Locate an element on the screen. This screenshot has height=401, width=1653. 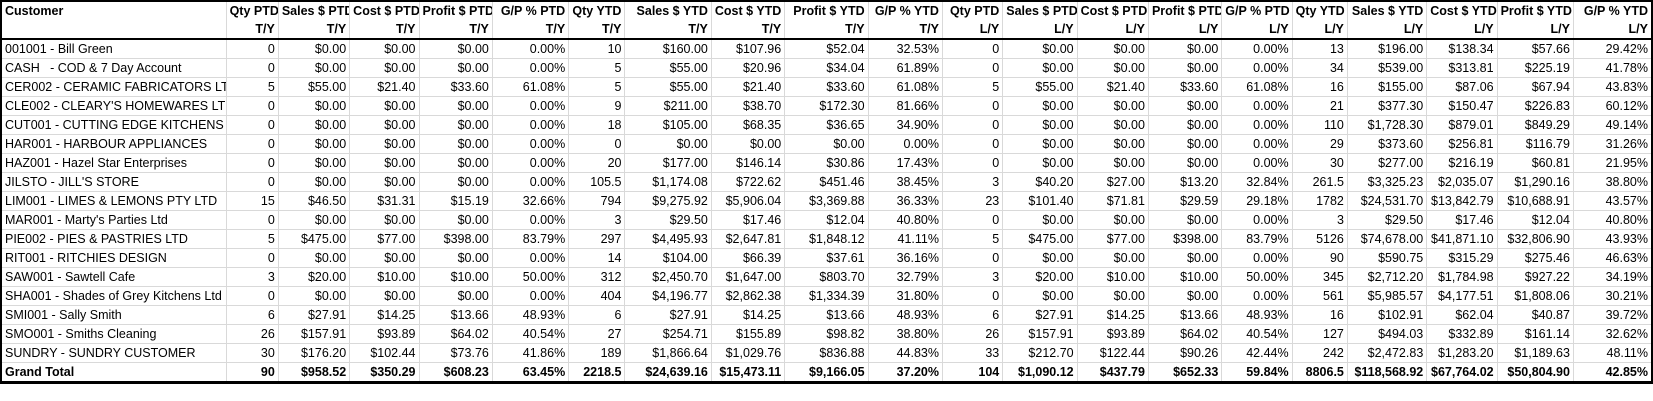
column-subheader: L/Y is located at coordinates (1462, 30).